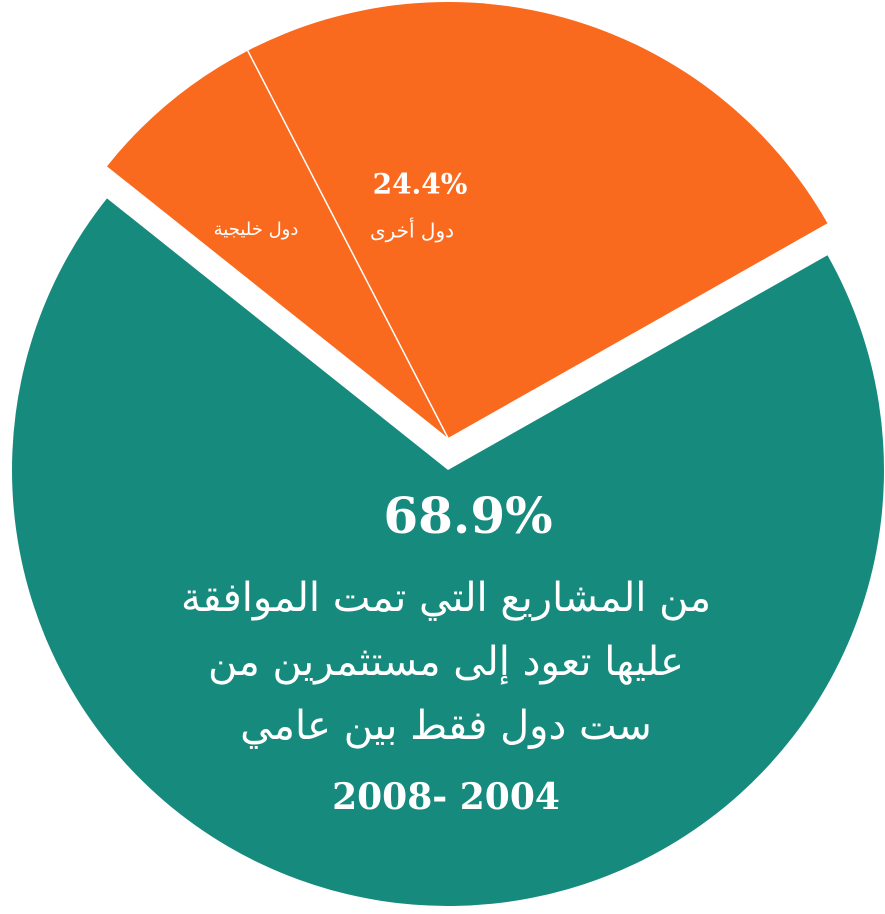 The width and height of the screenshot is (885, 914). I want to click on annotation-line: من المشاريع التي تمت الموافقة, so click(446, 598).